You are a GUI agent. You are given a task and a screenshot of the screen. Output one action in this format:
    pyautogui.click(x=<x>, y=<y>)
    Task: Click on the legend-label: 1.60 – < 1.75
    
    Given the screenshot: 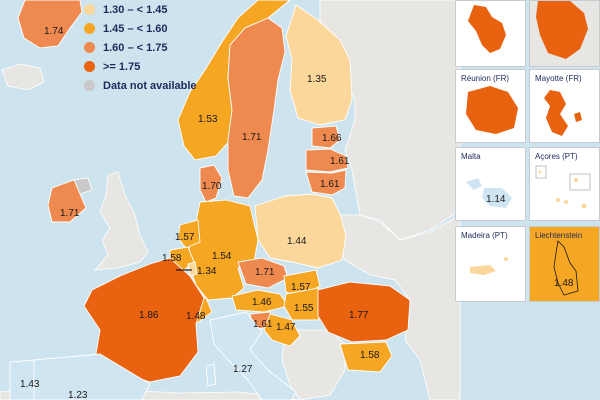 What is the action you would take?
    pyautogui.click(x=135, y=47)
    